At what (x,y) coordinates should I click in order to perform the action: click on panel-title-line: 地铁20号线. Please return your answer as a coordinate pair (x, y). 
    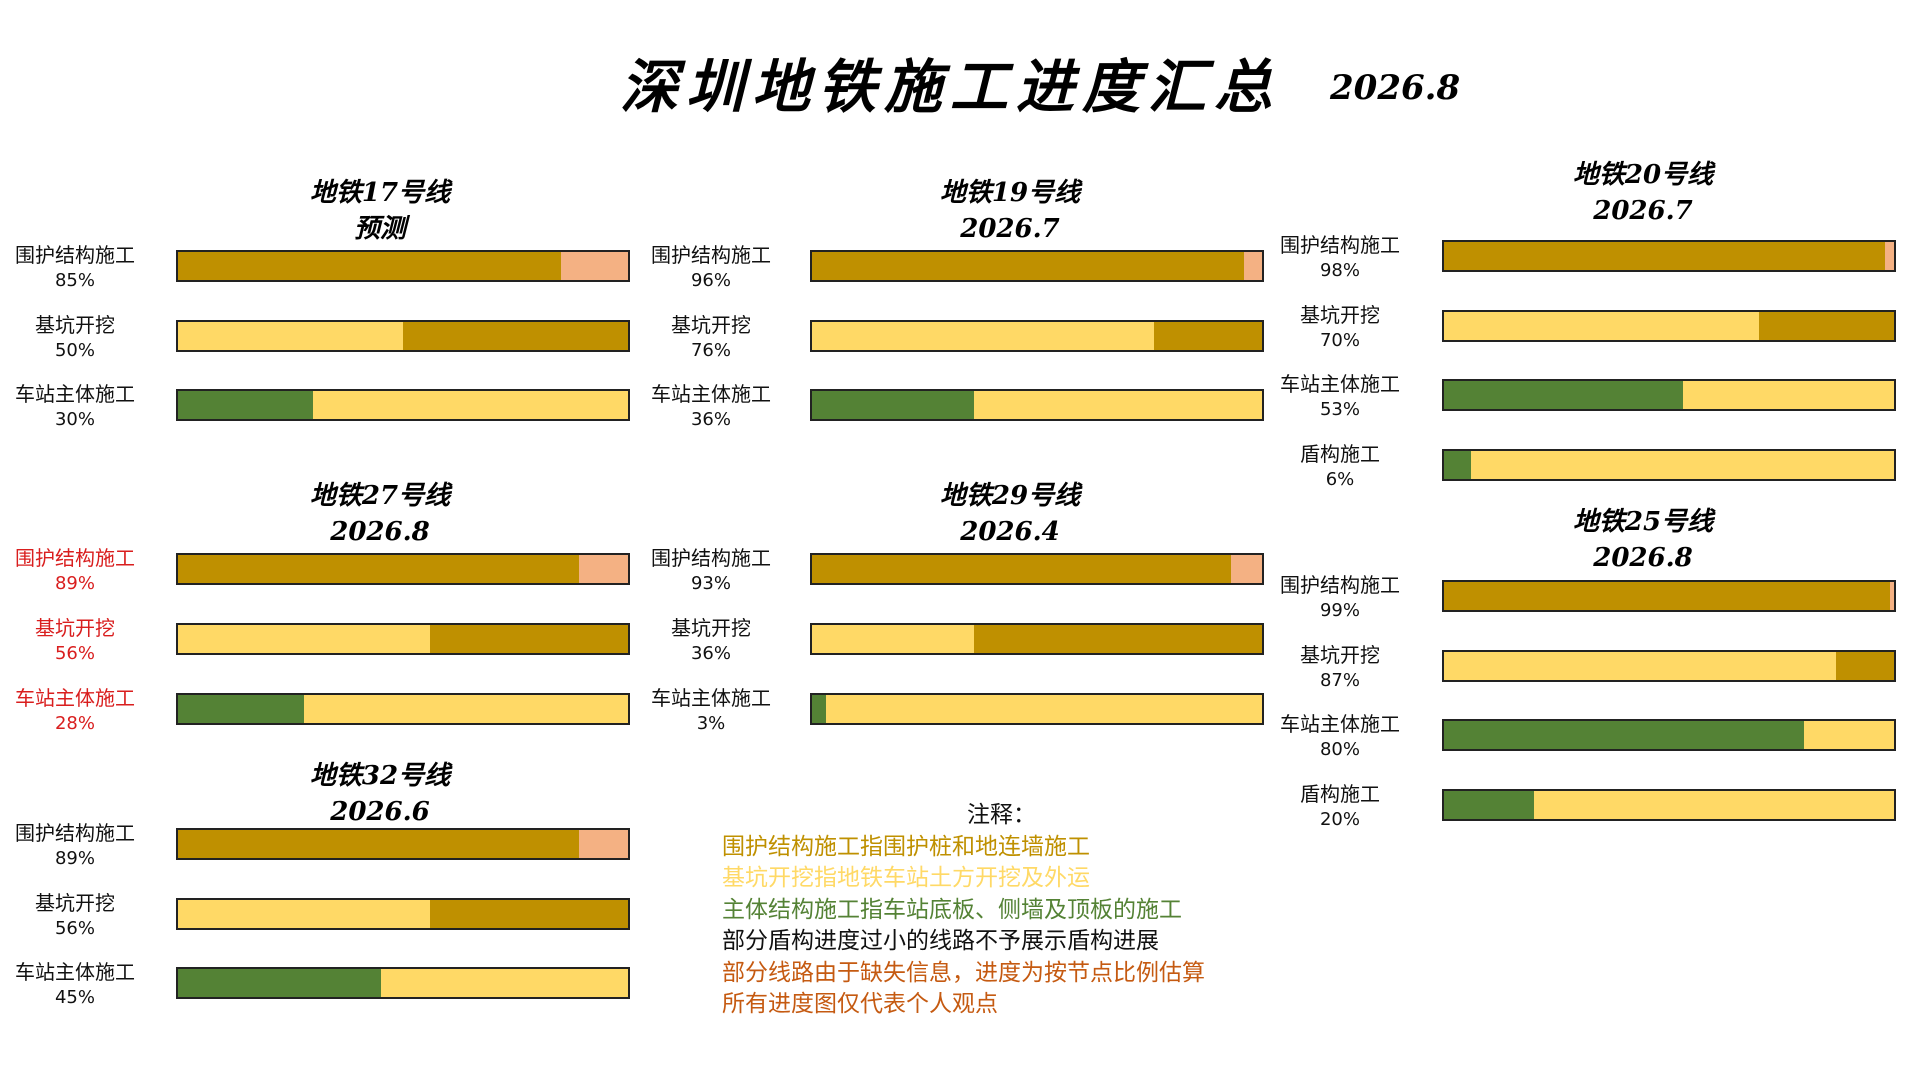
    Looking at the image, I should click on (1643, 175).